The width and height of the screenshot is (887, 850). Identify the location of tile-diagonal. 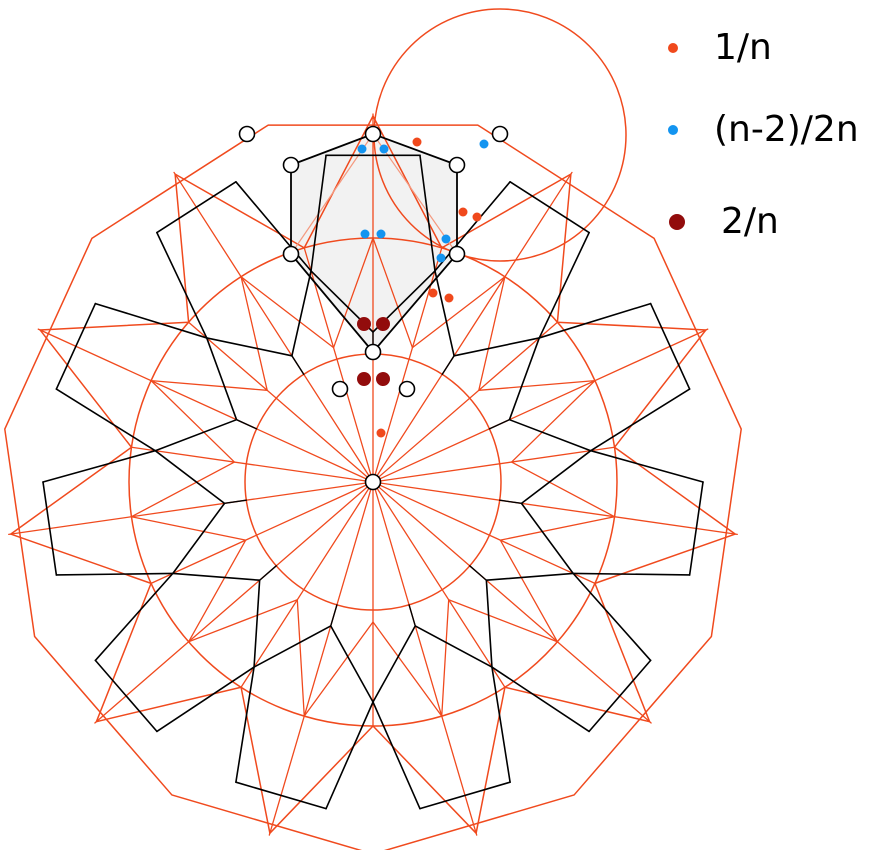
(332, 194).